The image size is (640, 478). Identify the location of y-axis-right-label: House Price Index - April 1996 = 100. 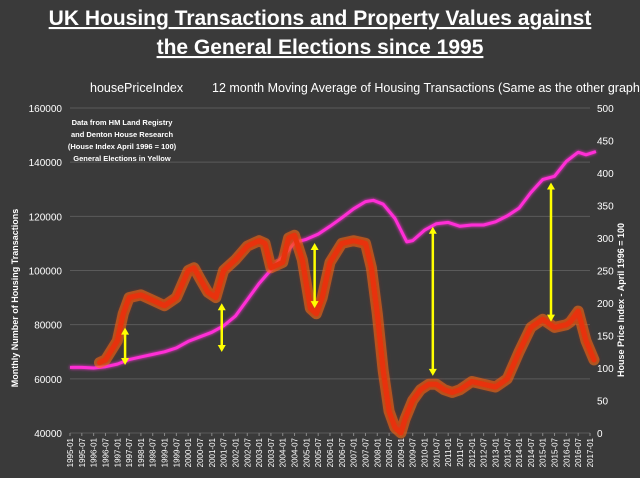
(621, 300).